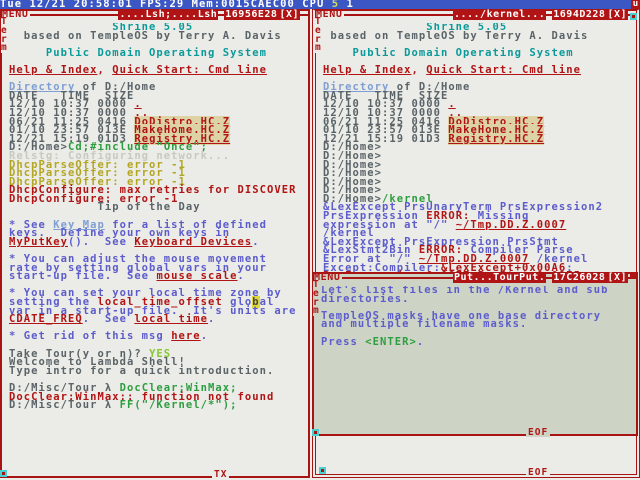  I want to click on status-corner-badge: u, so click(635, 4).